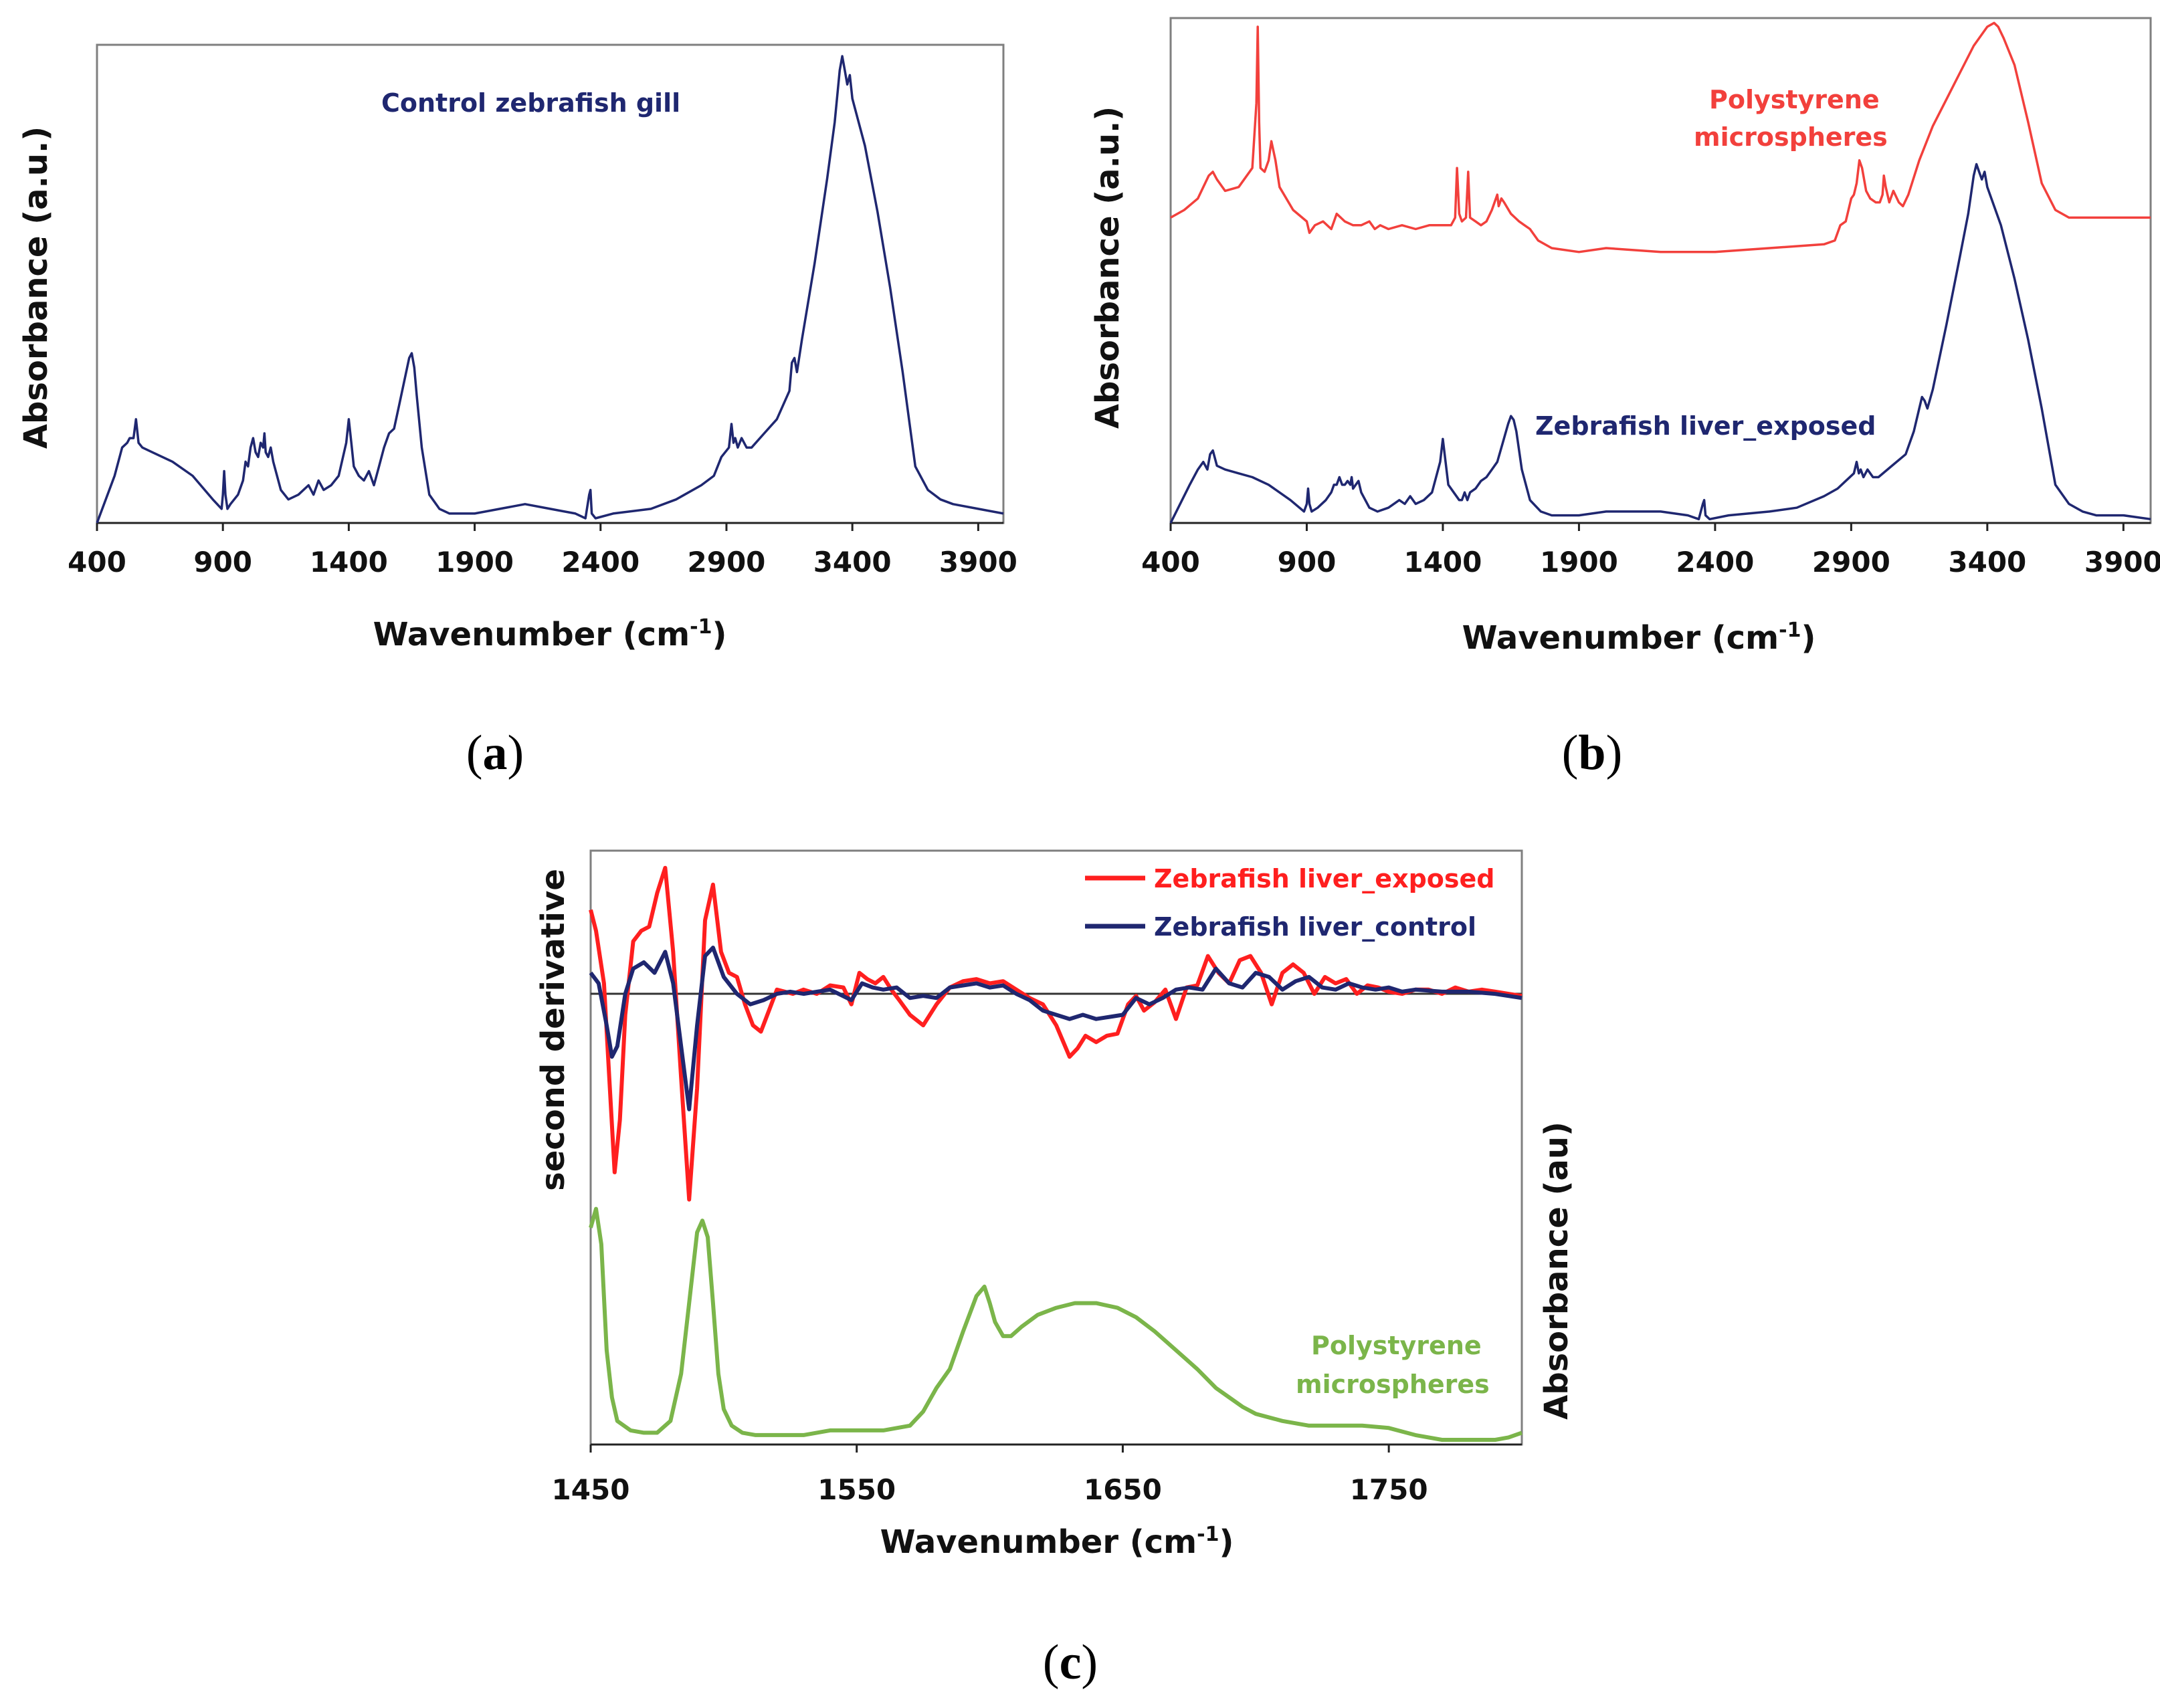 Image resolution: width=2160 pixels, height=1708 pixels. What do you see at coordinates (1851, 562) in the screenshot?
I see `panel-b-tick-label-2900: 2900` at bounding box center [1851, 562].